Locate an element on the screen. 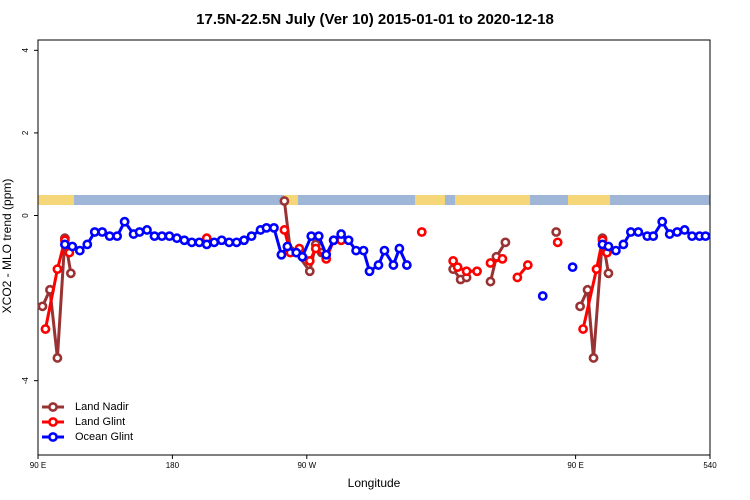  legend-label: Land Glint is located at coordinates (100, 422).